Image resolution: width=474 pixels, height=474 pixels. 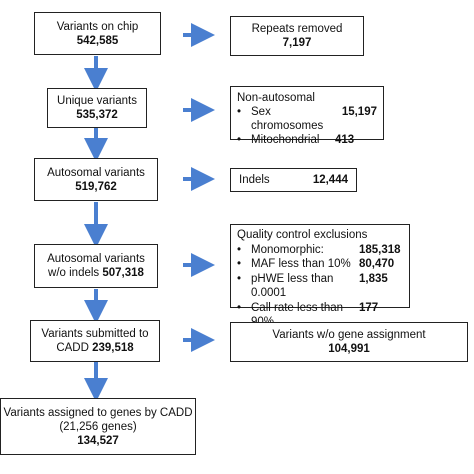 What do you see at coordinates (380, 249) in the screenshot?
I see `monomorphic-value: 185,318` at bounding box center [380, 249].